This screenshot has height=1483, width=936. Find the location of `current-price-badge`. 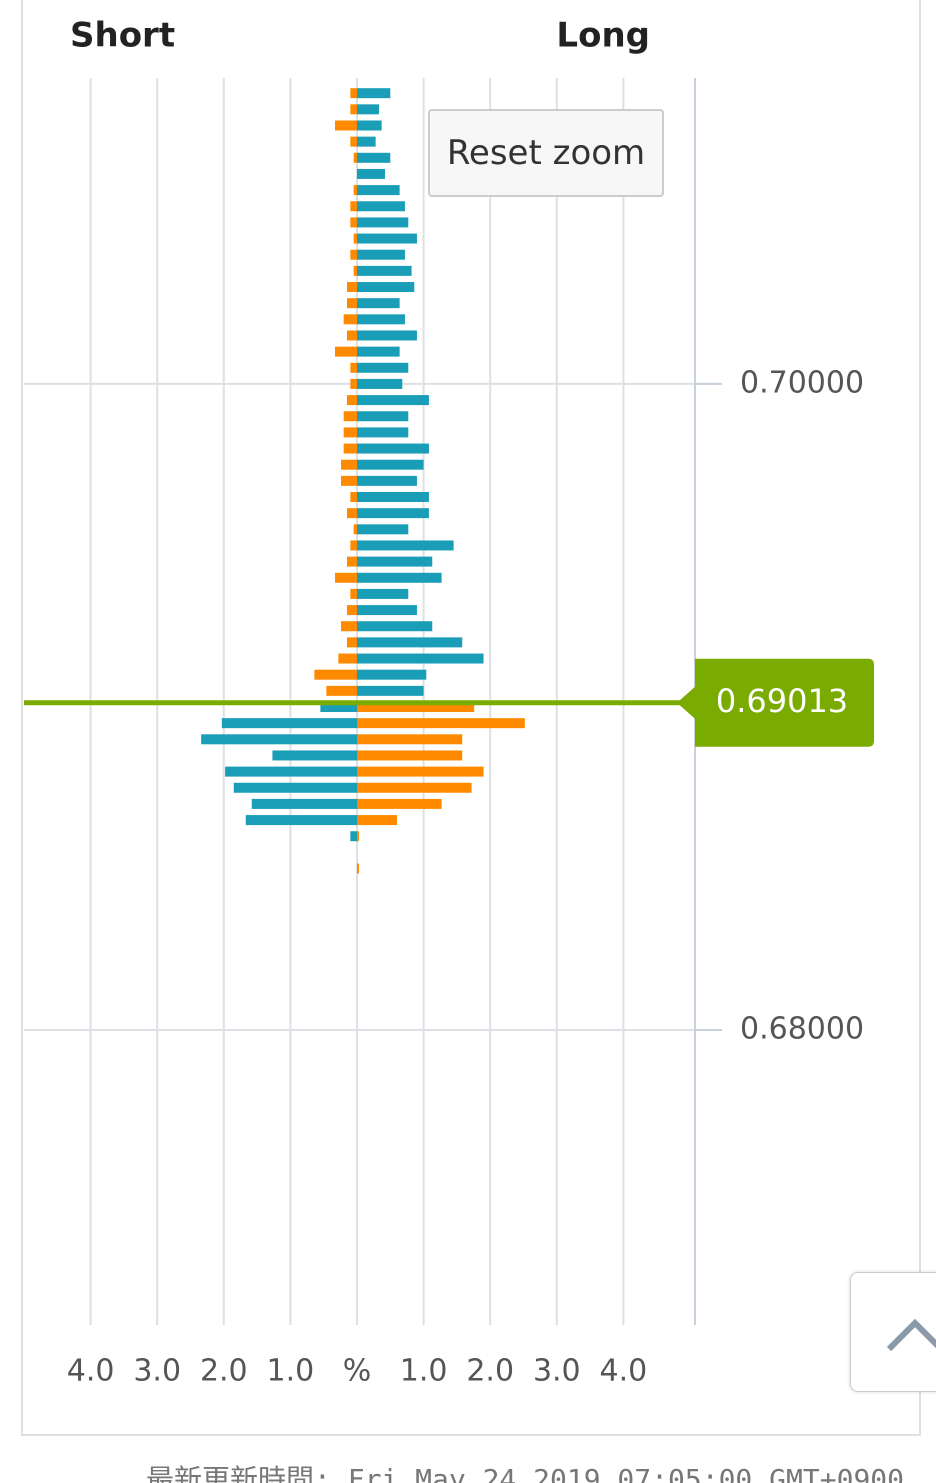

current-price-badge is located at coordinates (775, 702).